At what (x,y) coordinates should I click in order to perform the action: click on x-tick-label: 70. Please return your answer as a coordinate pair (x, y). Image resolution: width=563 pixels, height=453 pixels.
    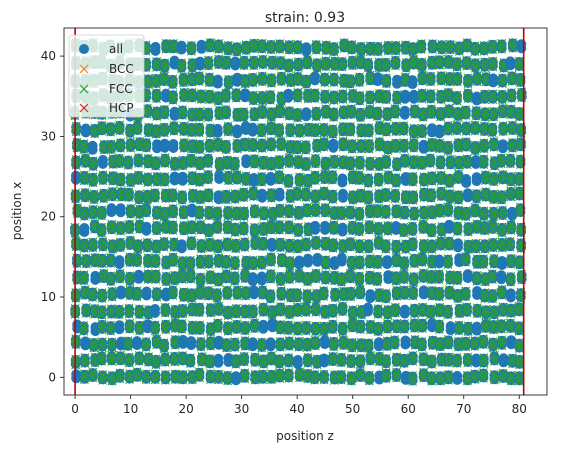
    Looking at the image, I should click on (463, 409).